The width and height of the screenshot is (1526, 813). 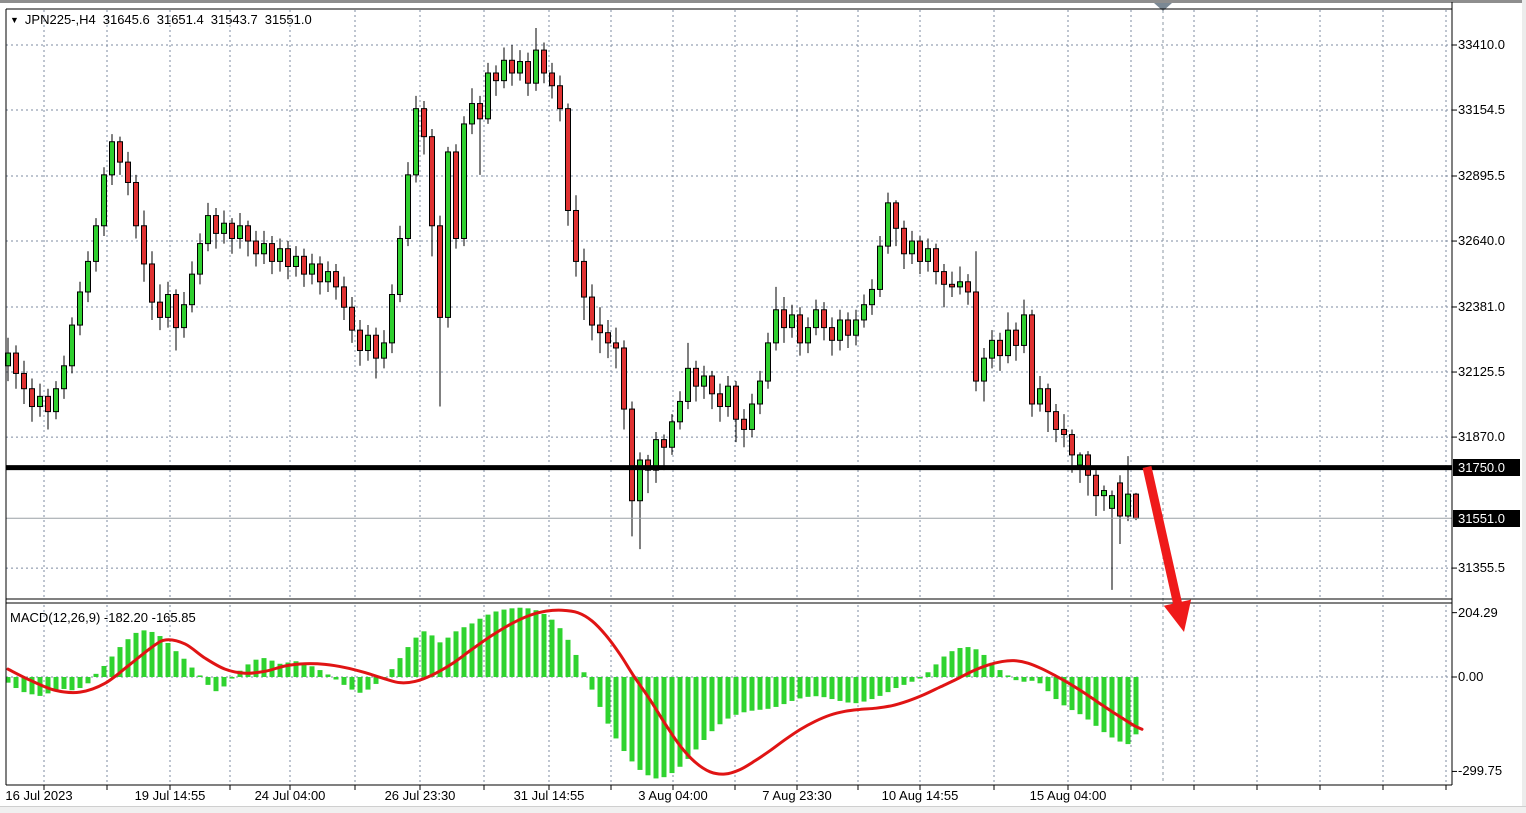 I want to click on time-axis-tick-label: 26 Jul 23:30, so click(x=420, y=795).